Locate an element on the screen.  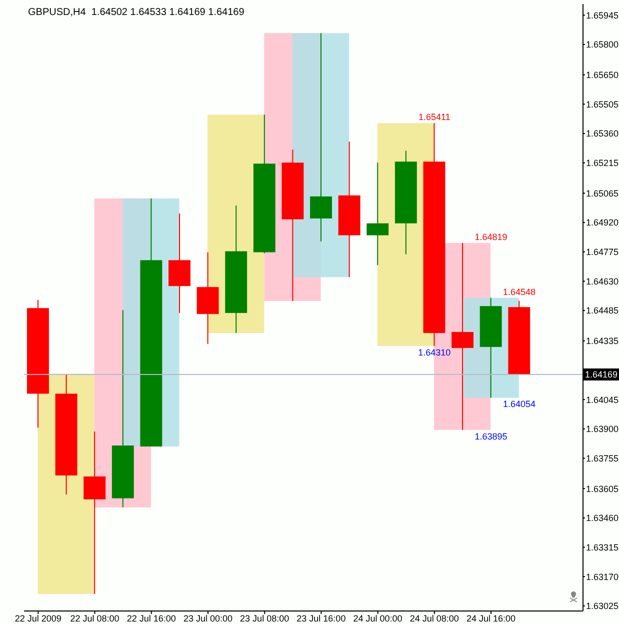
y-tick-label: 1.63460 is located at coordinates (602, 518).